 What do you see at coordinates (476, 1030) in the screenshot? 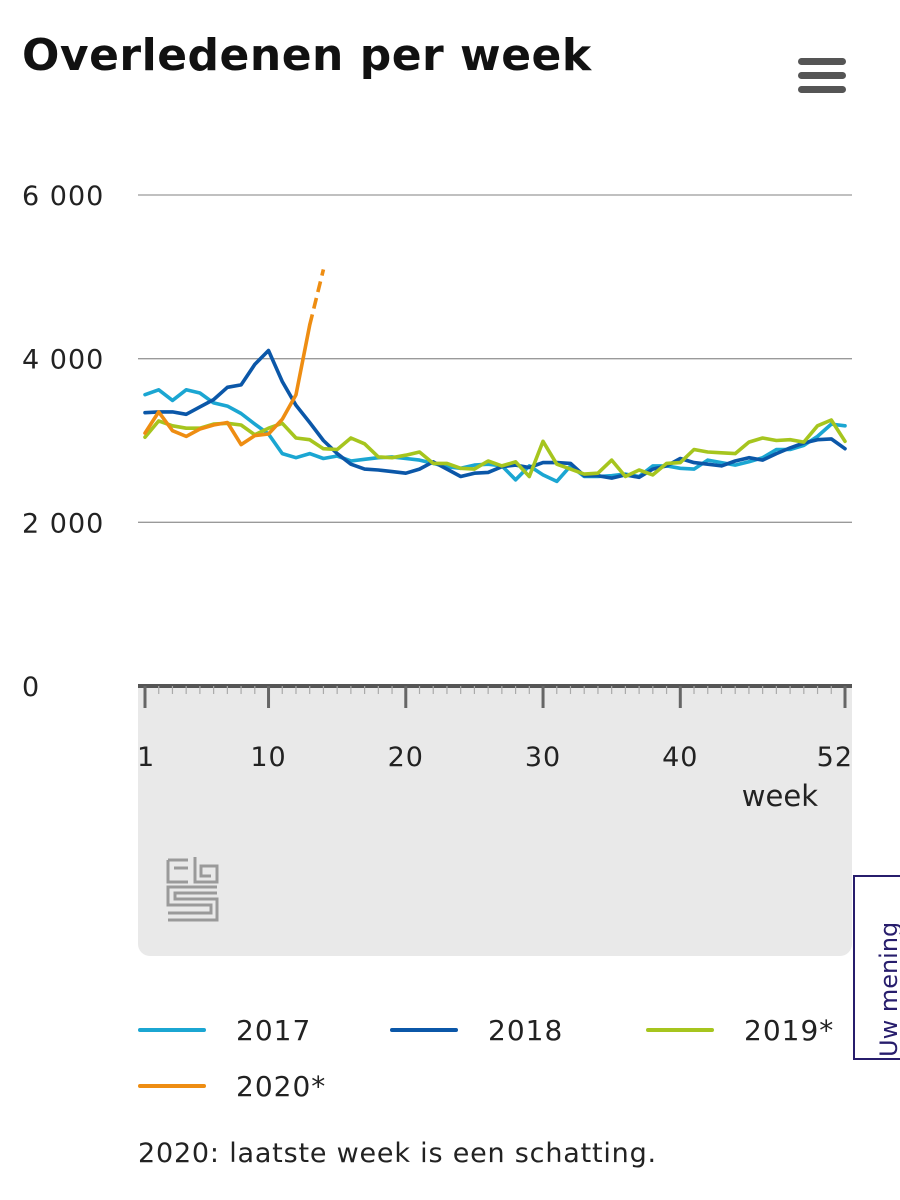
I see `legend-item-2018: 2018` at bounding box center [476, 1030].